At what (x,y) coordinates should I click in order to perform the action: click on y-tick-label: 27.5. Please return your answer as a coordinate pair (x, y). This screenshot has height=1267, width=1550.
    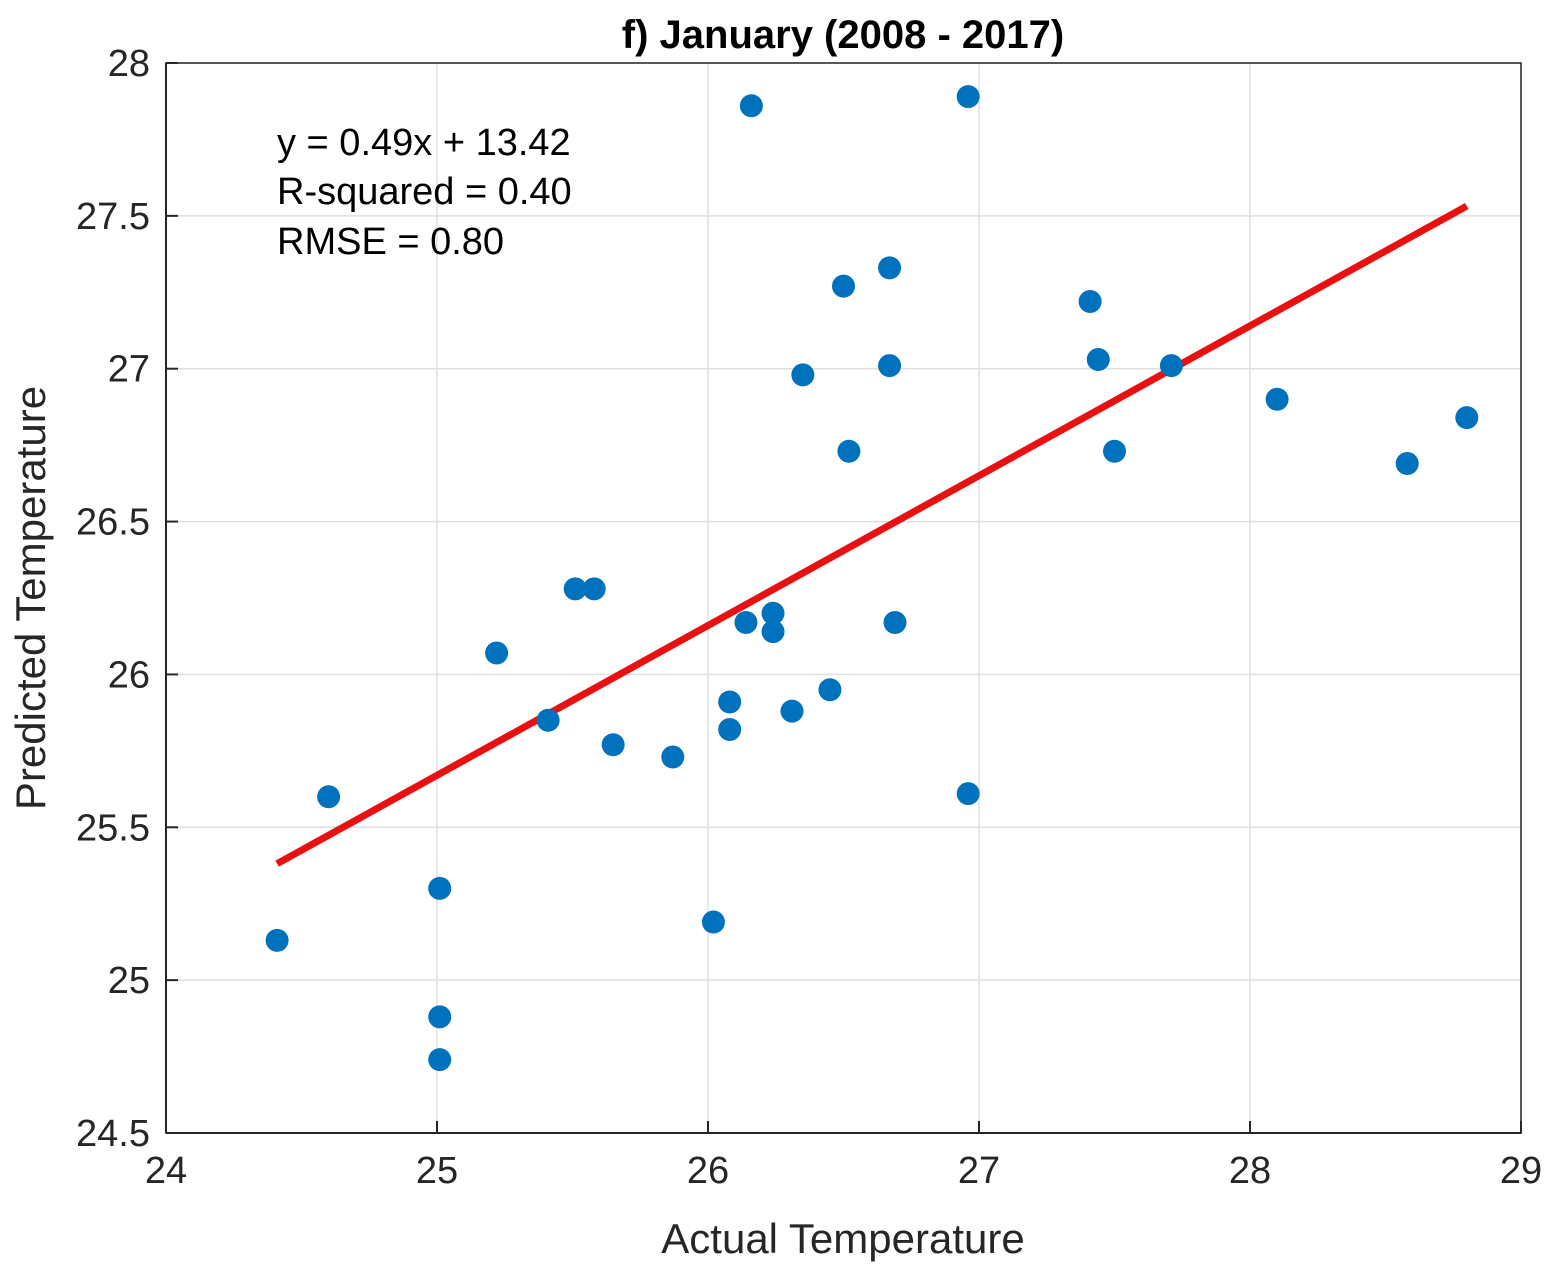
    Looking at the image, I should click on (113, 217).